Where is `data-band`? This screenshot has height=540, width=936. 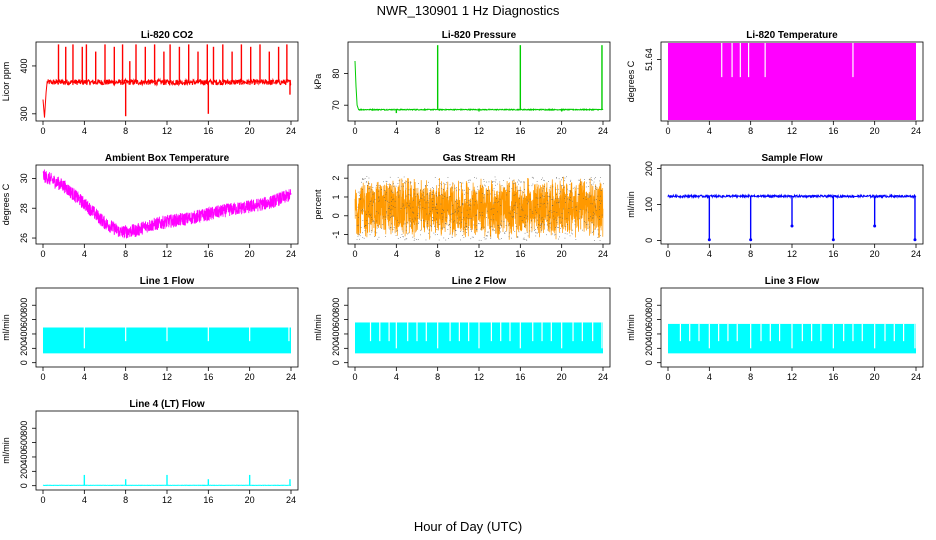
data-band is located at coordinates (792, 81).